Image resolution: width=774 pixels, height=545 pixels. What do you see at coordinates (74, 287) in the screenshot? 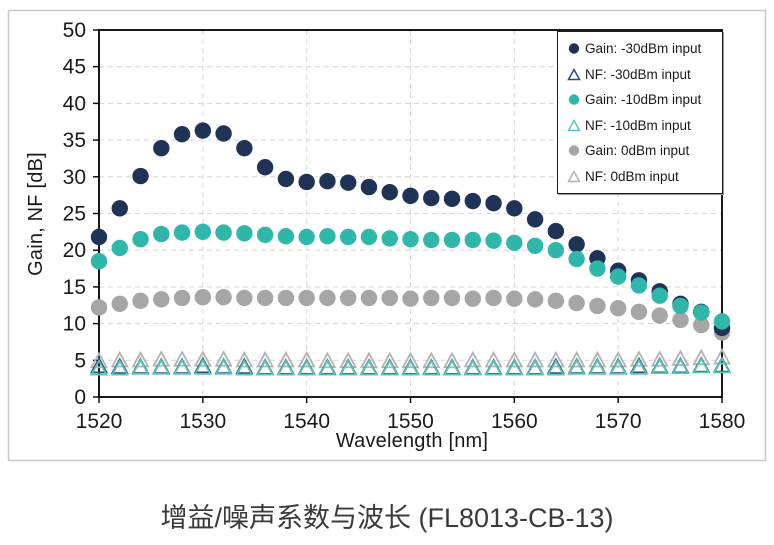
I see `y-tick-label: 15` at bounding box center [74, 287].